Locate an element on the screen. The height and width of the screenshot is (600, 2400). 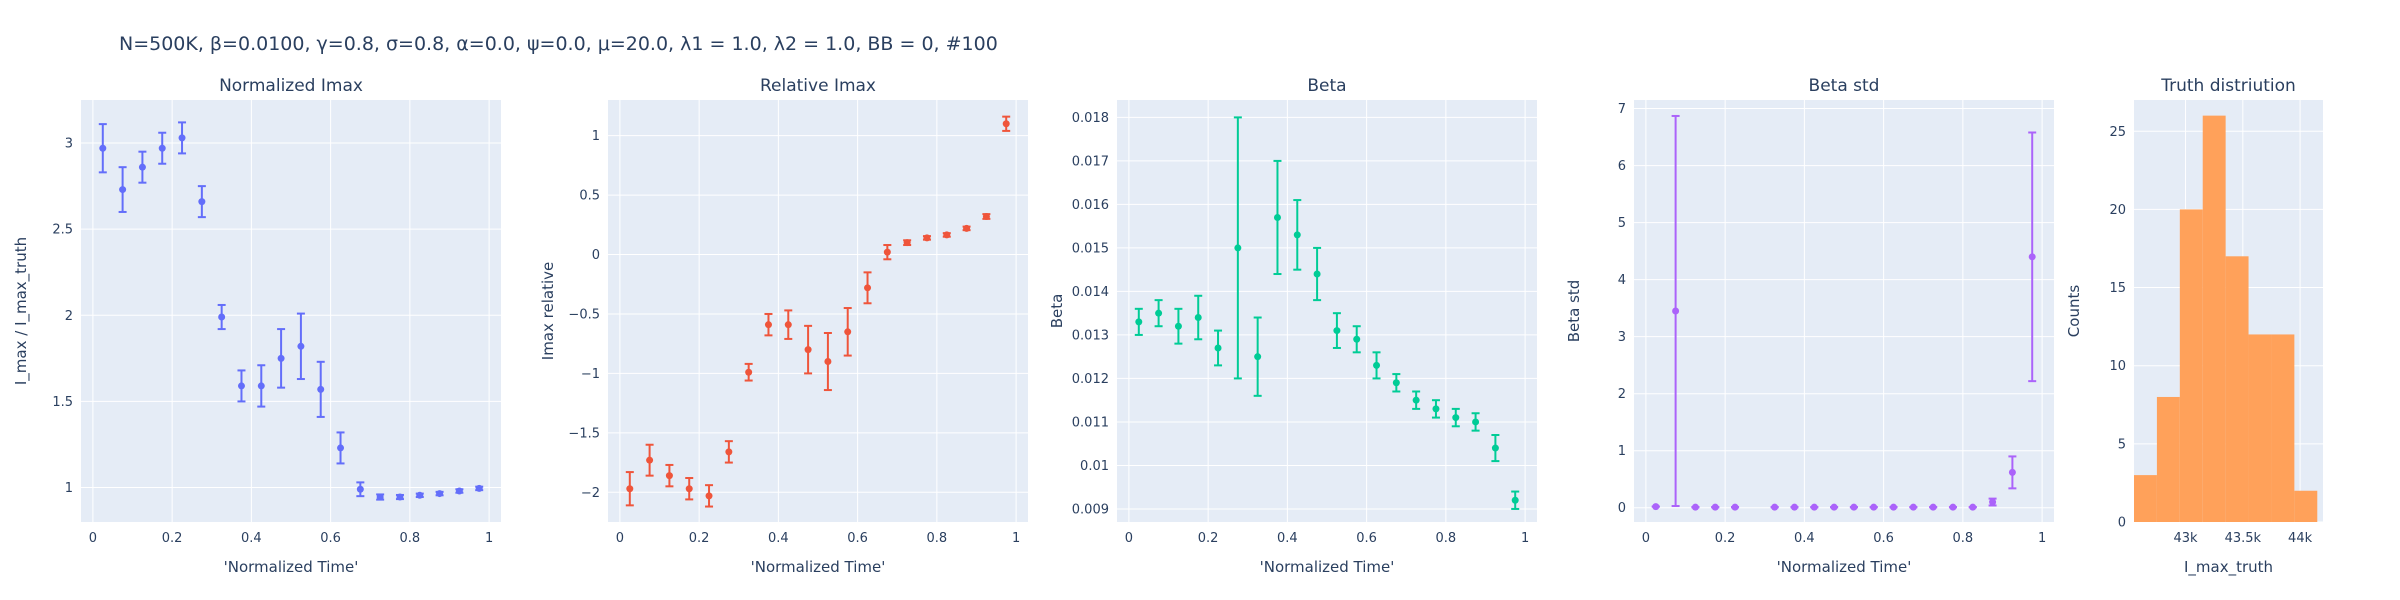
x-tick-labels: 43k 43.5k 44k is located at coordinates (2243, 538).